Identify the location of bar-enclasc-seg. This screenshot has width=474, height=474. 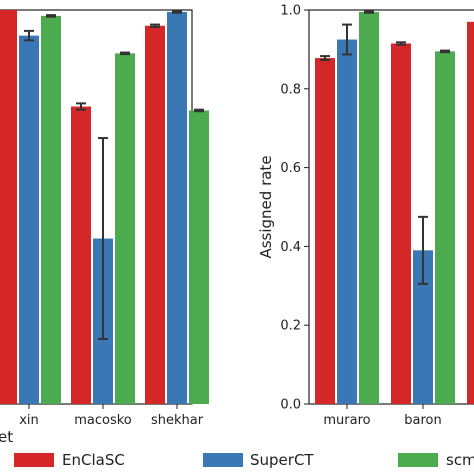
(470, 212).